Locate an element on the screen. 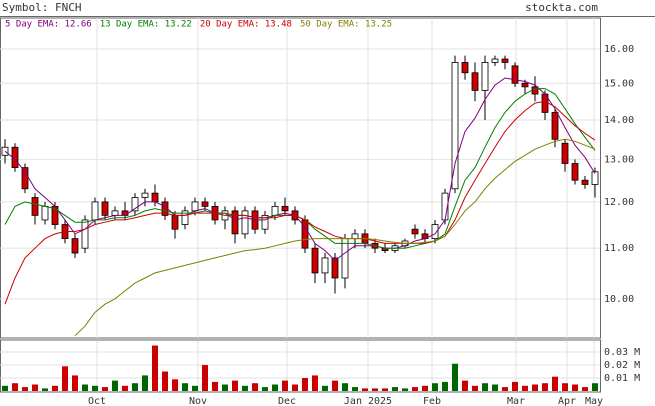 The image size is (655, 406). legend-entry: 50 Day EMA: 13.25 is located at coordinates (346, 25).